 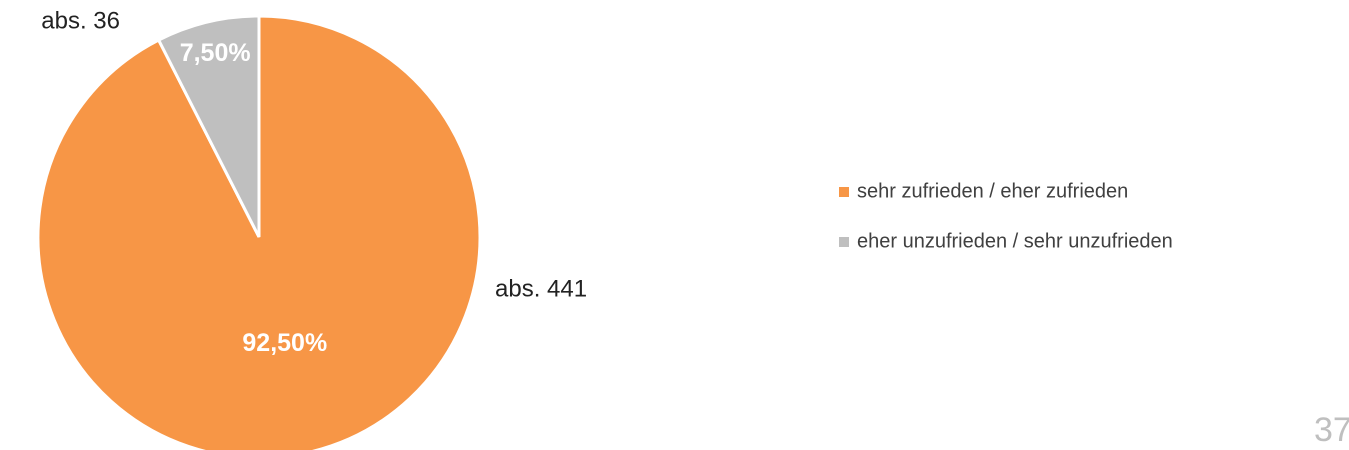 What do you see at coordinates (80, 20) in the screenshot?
I see `annotation: abs. 36` at bounding box center [80, 20].